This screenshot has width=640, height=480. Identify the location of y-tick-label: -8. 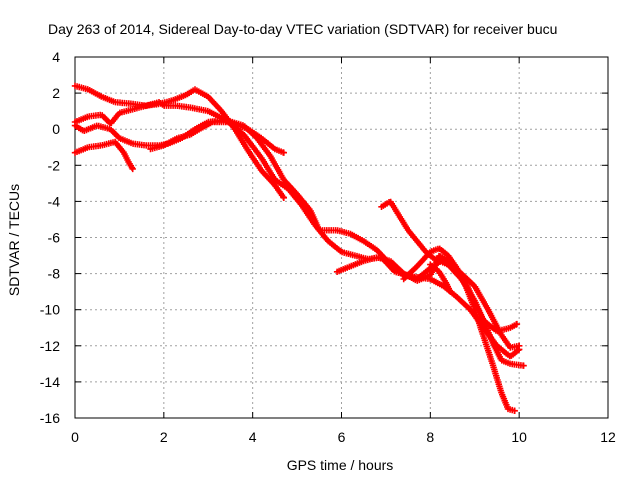
(54, 274).